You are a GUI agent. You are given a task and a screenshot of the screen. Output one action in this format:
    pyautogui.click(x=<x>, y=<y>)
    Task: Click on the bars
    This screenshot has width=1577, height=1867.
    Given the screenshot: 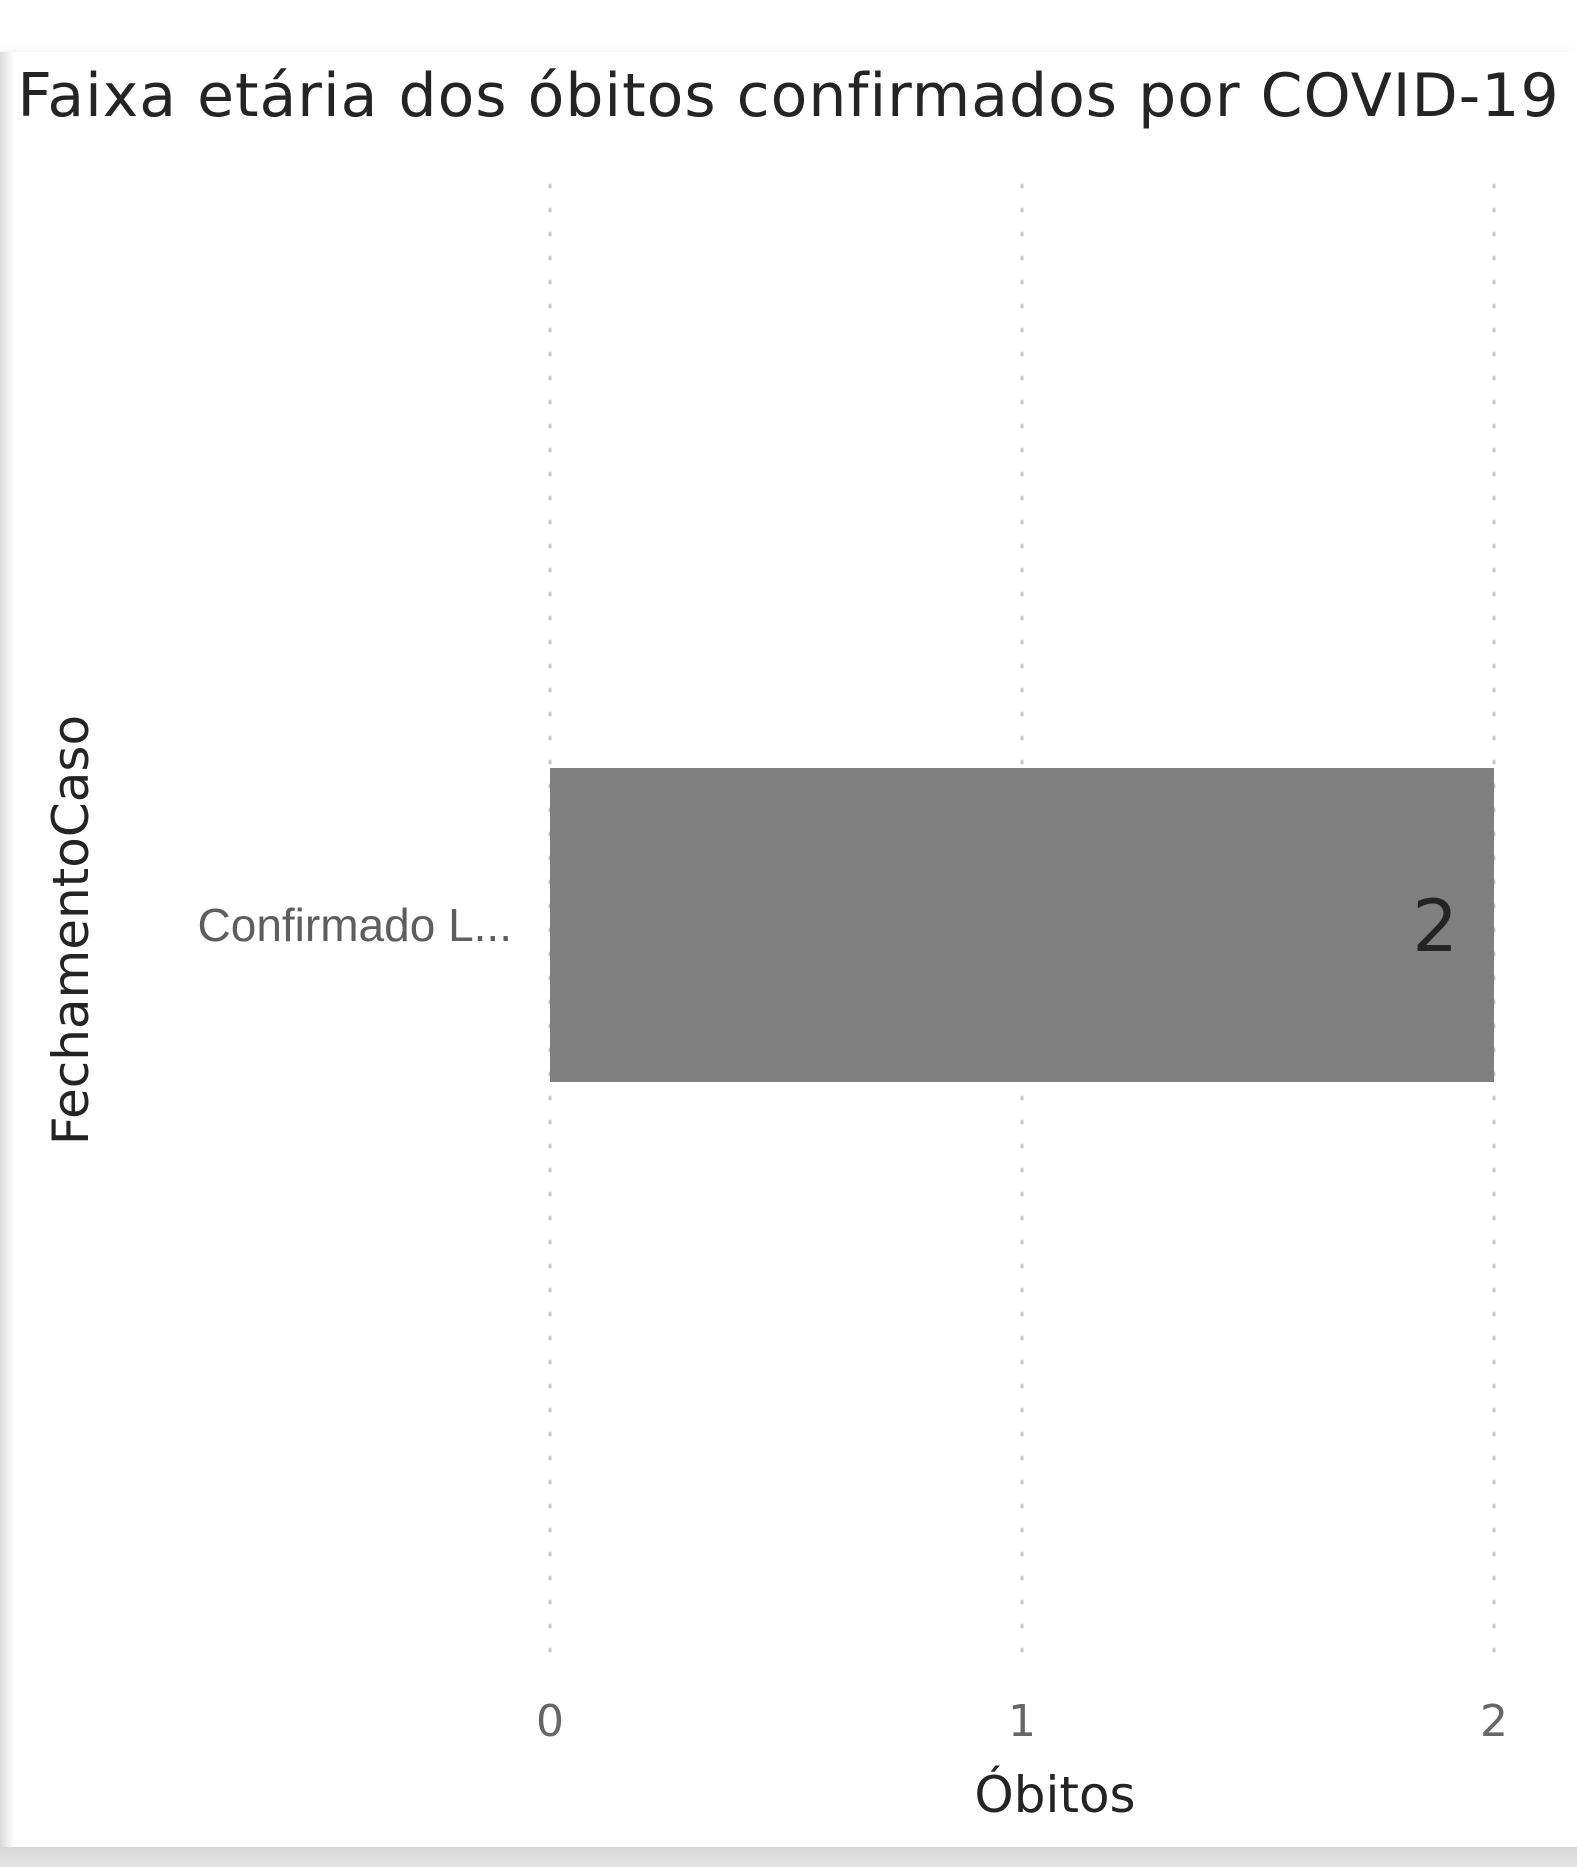 What is the action you would take?
    pyautogui.click(x=1022, y=925)
    